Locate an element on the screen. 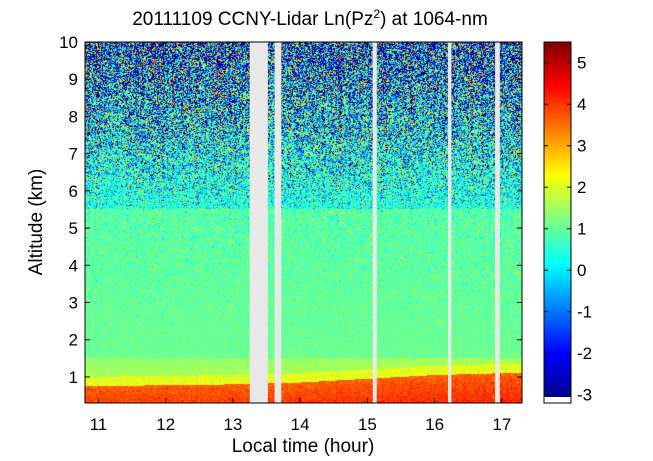 The height and width of the screenshot is (461, 653). y-axis-title: Altitude (km) is located at coordinates (36, 222).